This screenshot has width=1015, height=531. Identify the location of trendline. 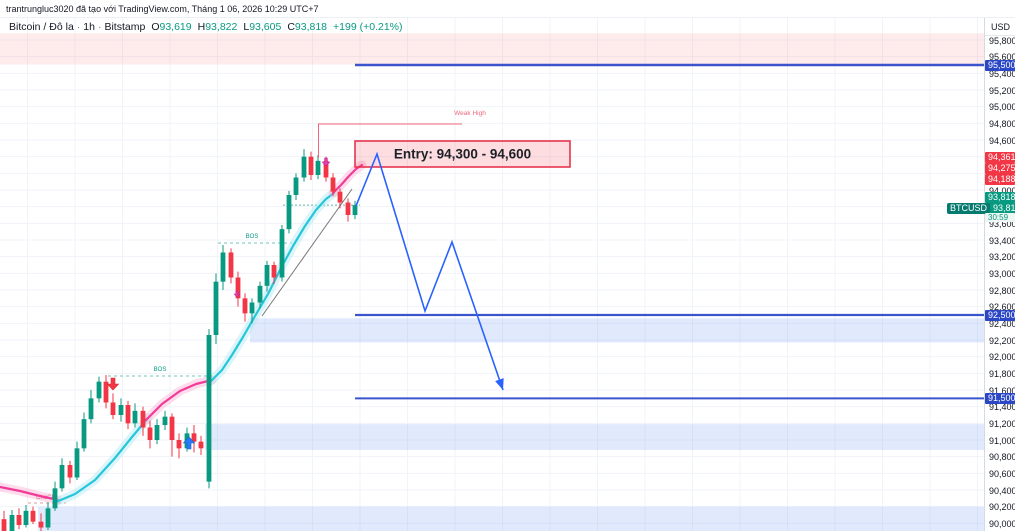
(307, 252).